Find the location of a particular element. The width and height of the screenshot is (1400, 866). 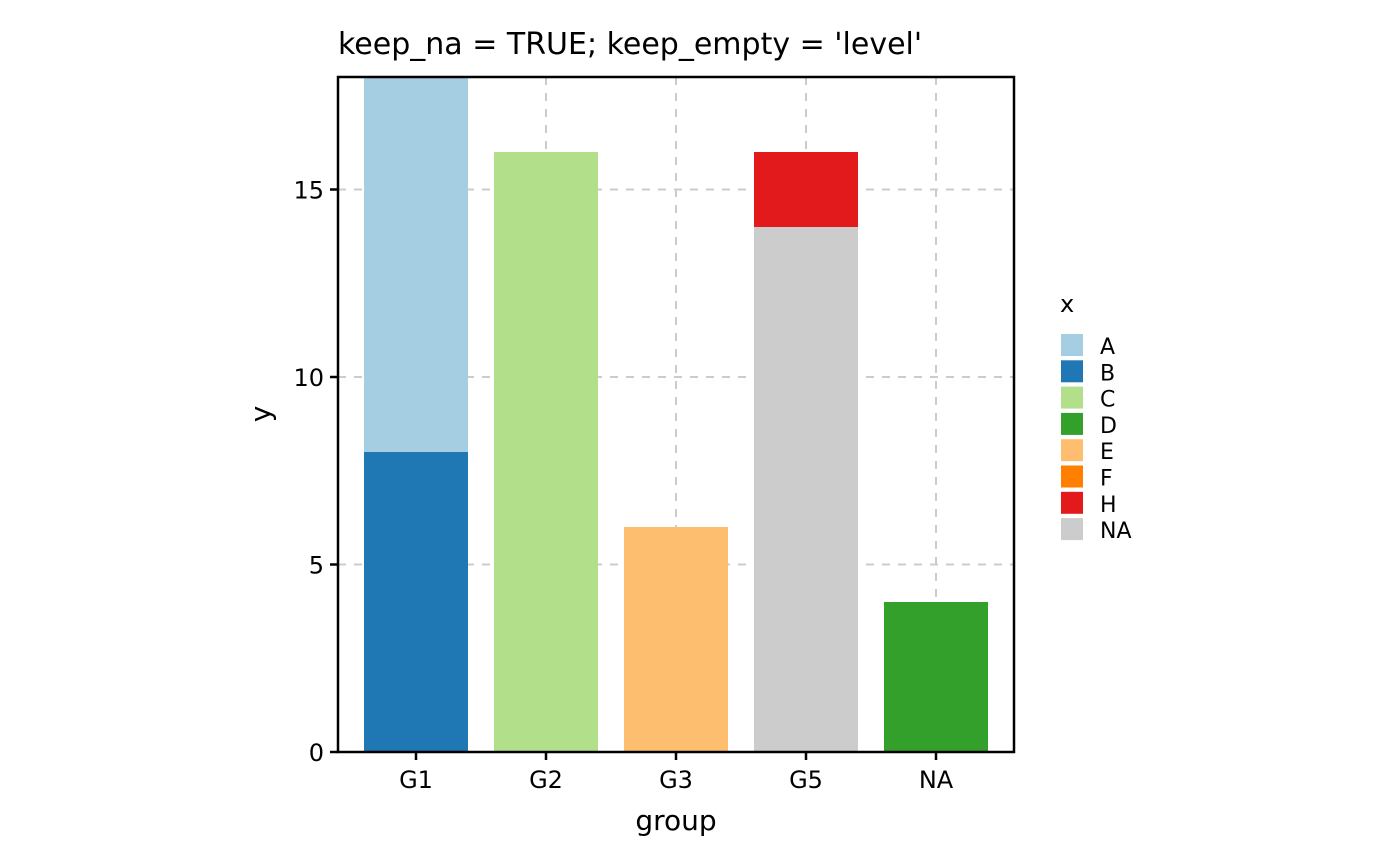

legend-label: H is located at coordinates (1108, 505).